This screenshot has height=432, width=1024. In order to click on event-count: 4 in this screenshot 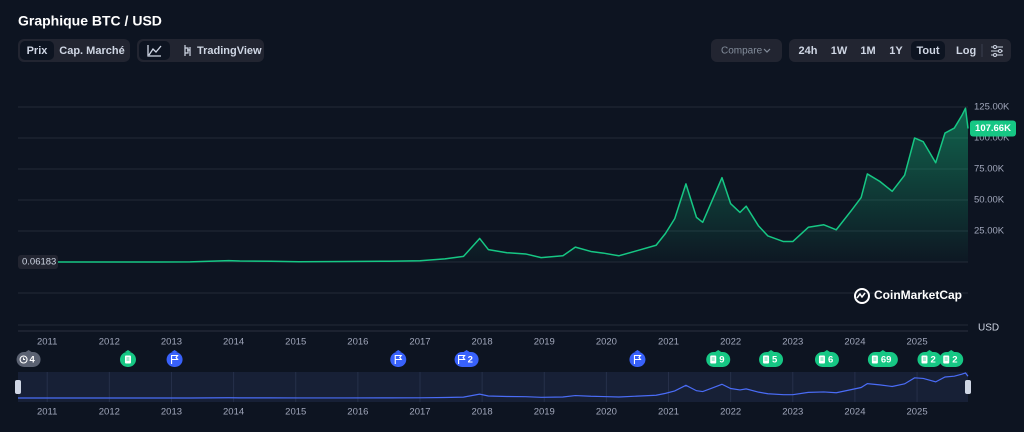, I will do `click(33, 360)`.